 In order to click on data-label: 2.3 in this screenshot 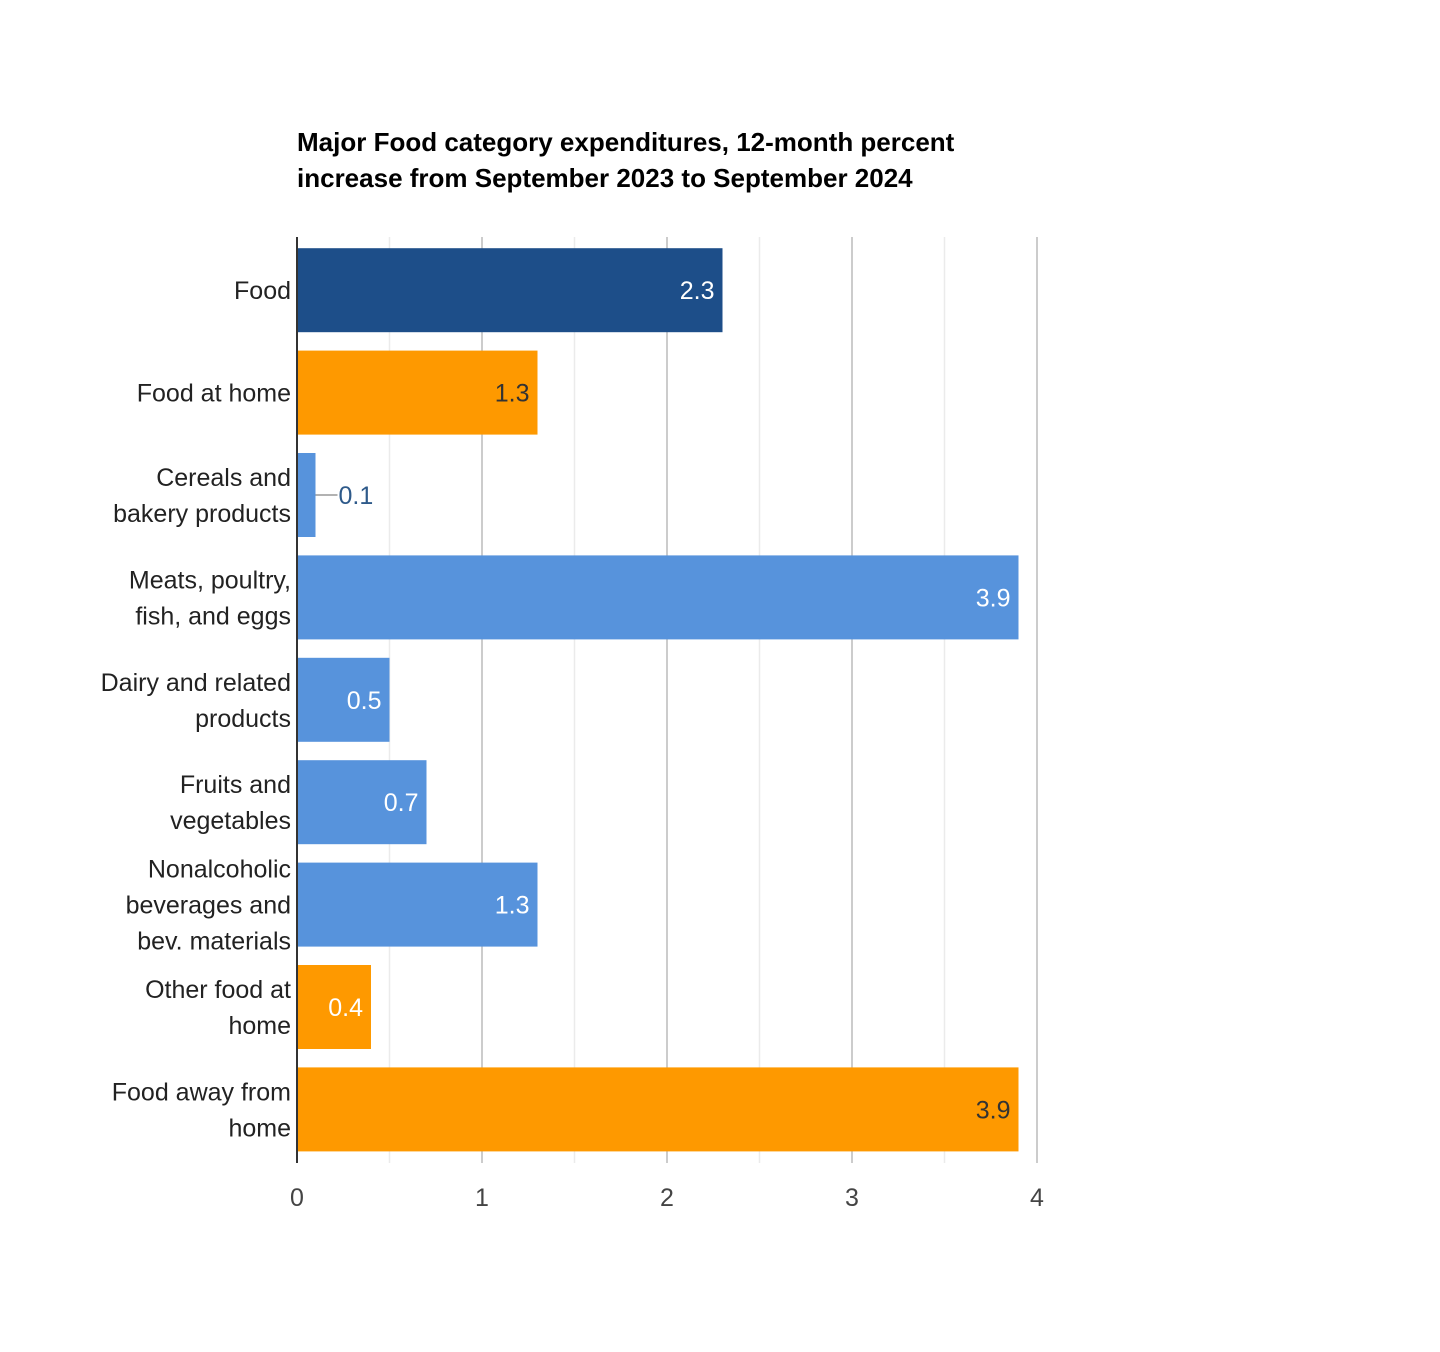, I will do `click(697, 291)`.